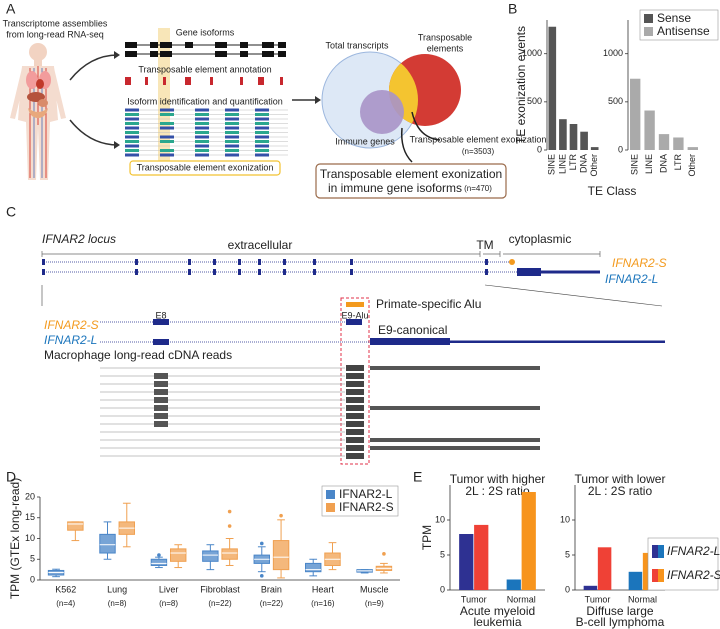 The height and width of the screenshot is (629, 720). Describe the element at coordinates (169, 589) in the screenshot. I see `x-tick-label: Liver` at that location.